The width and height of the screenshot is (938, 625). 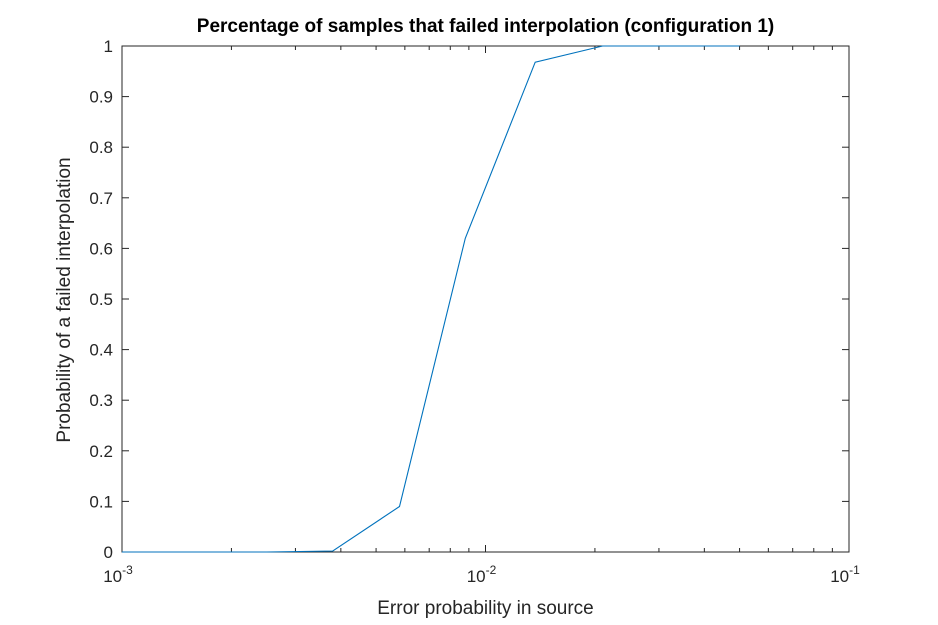 What do you see at coordinates (101, 501) in the screenshot?
I see `y-tick-label: 0.1` at bounding box center [101, 501].